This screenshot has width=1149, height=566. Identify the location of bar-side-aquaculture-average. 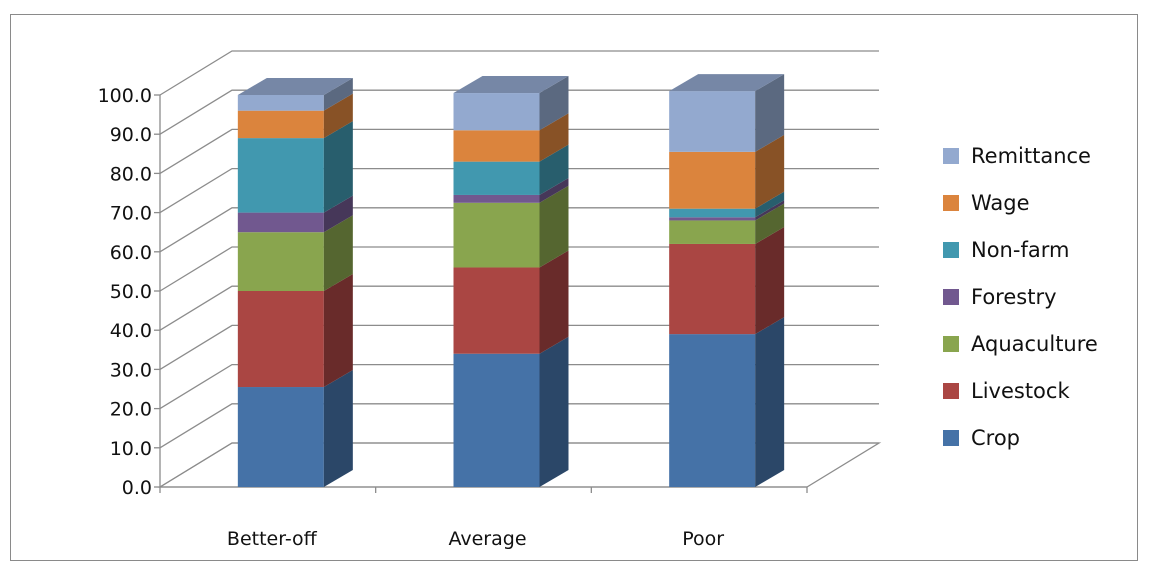
(554, 226).